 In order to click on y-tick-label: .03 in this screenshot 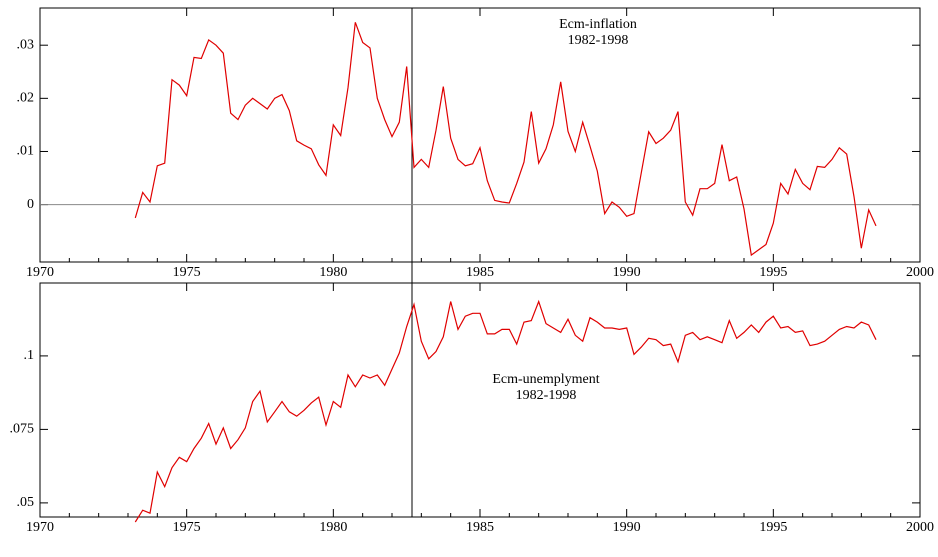, I will do `click(26, 44)`.